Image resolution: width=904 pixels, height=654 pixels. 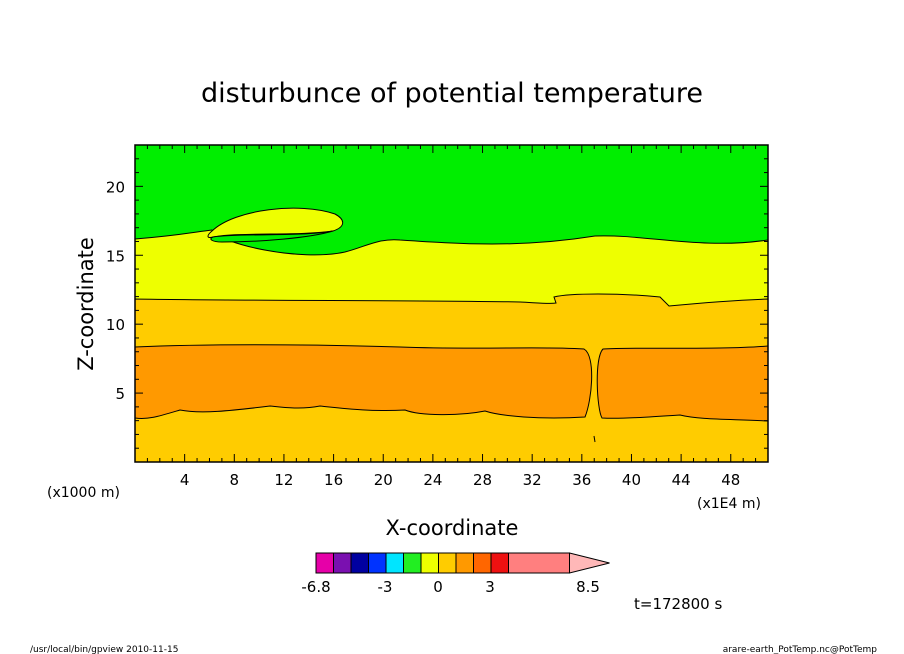 What do you see at coordinates (86, 304) in the screenshot?
I see `y-axis-label: Z-coordinate` at bounding box center [86, 304].